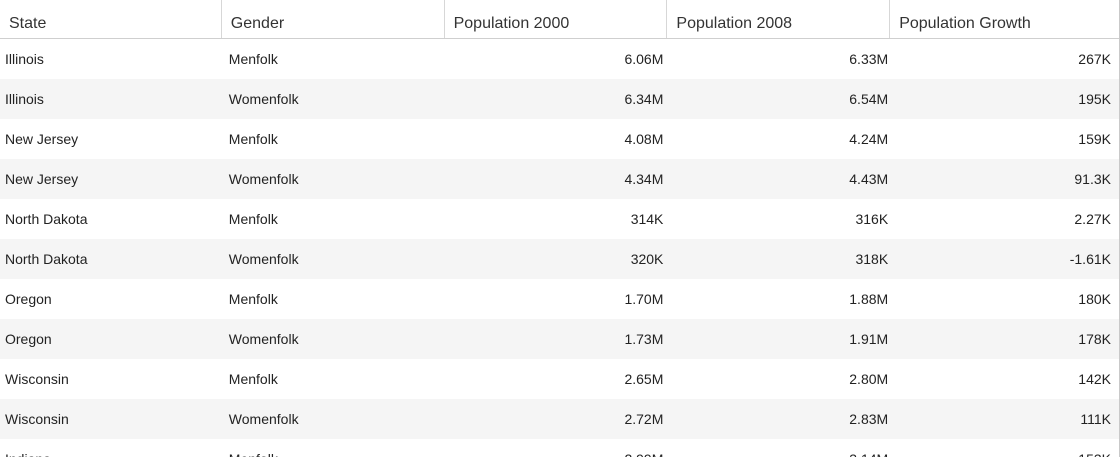 The image size is (1120, 457). Describe the element at coordinates (559, 219) in the screenshot. I see `table-row: North Dakota Menfolk 314K 316K 2.27K` at that location.